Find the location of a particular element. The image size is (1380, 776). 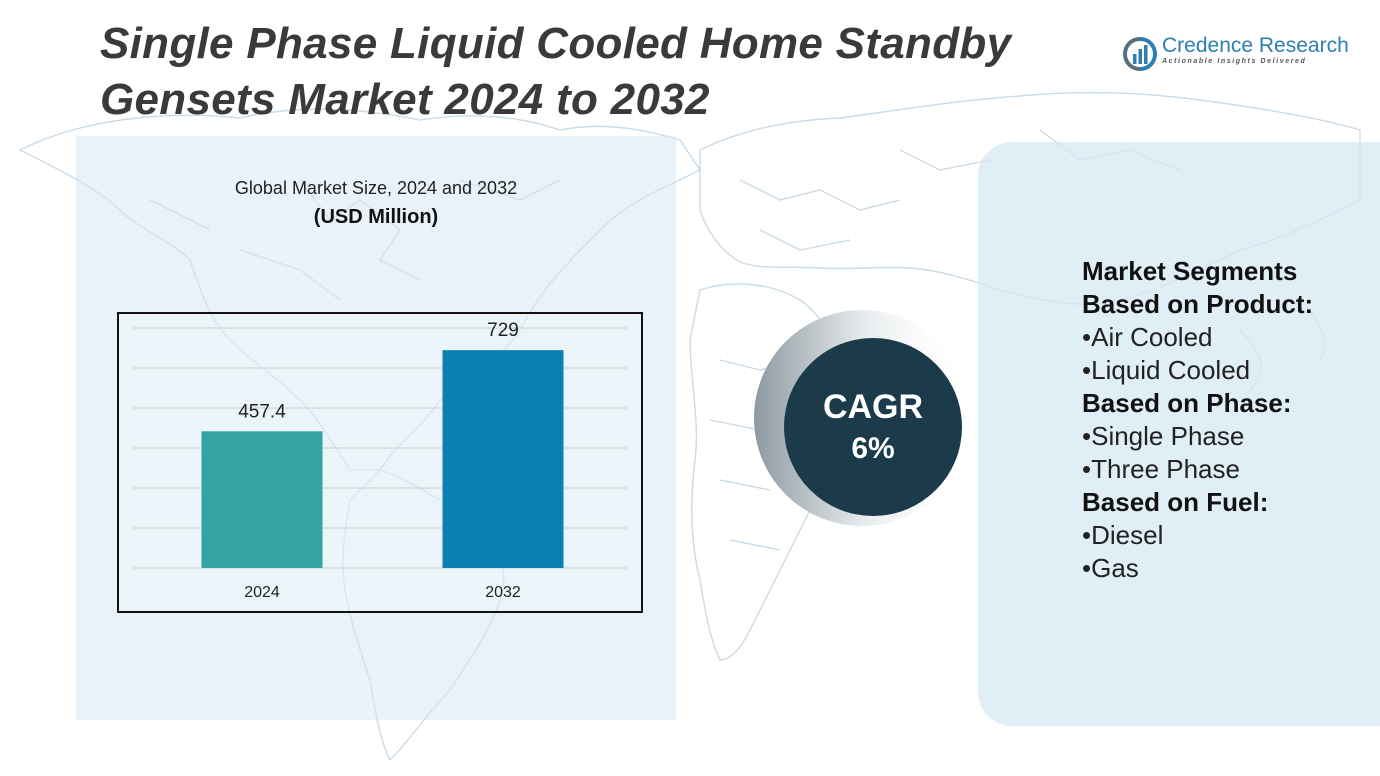

segment-item-air-cooled: •Air Cooled is located at coordinates (1147, 337).